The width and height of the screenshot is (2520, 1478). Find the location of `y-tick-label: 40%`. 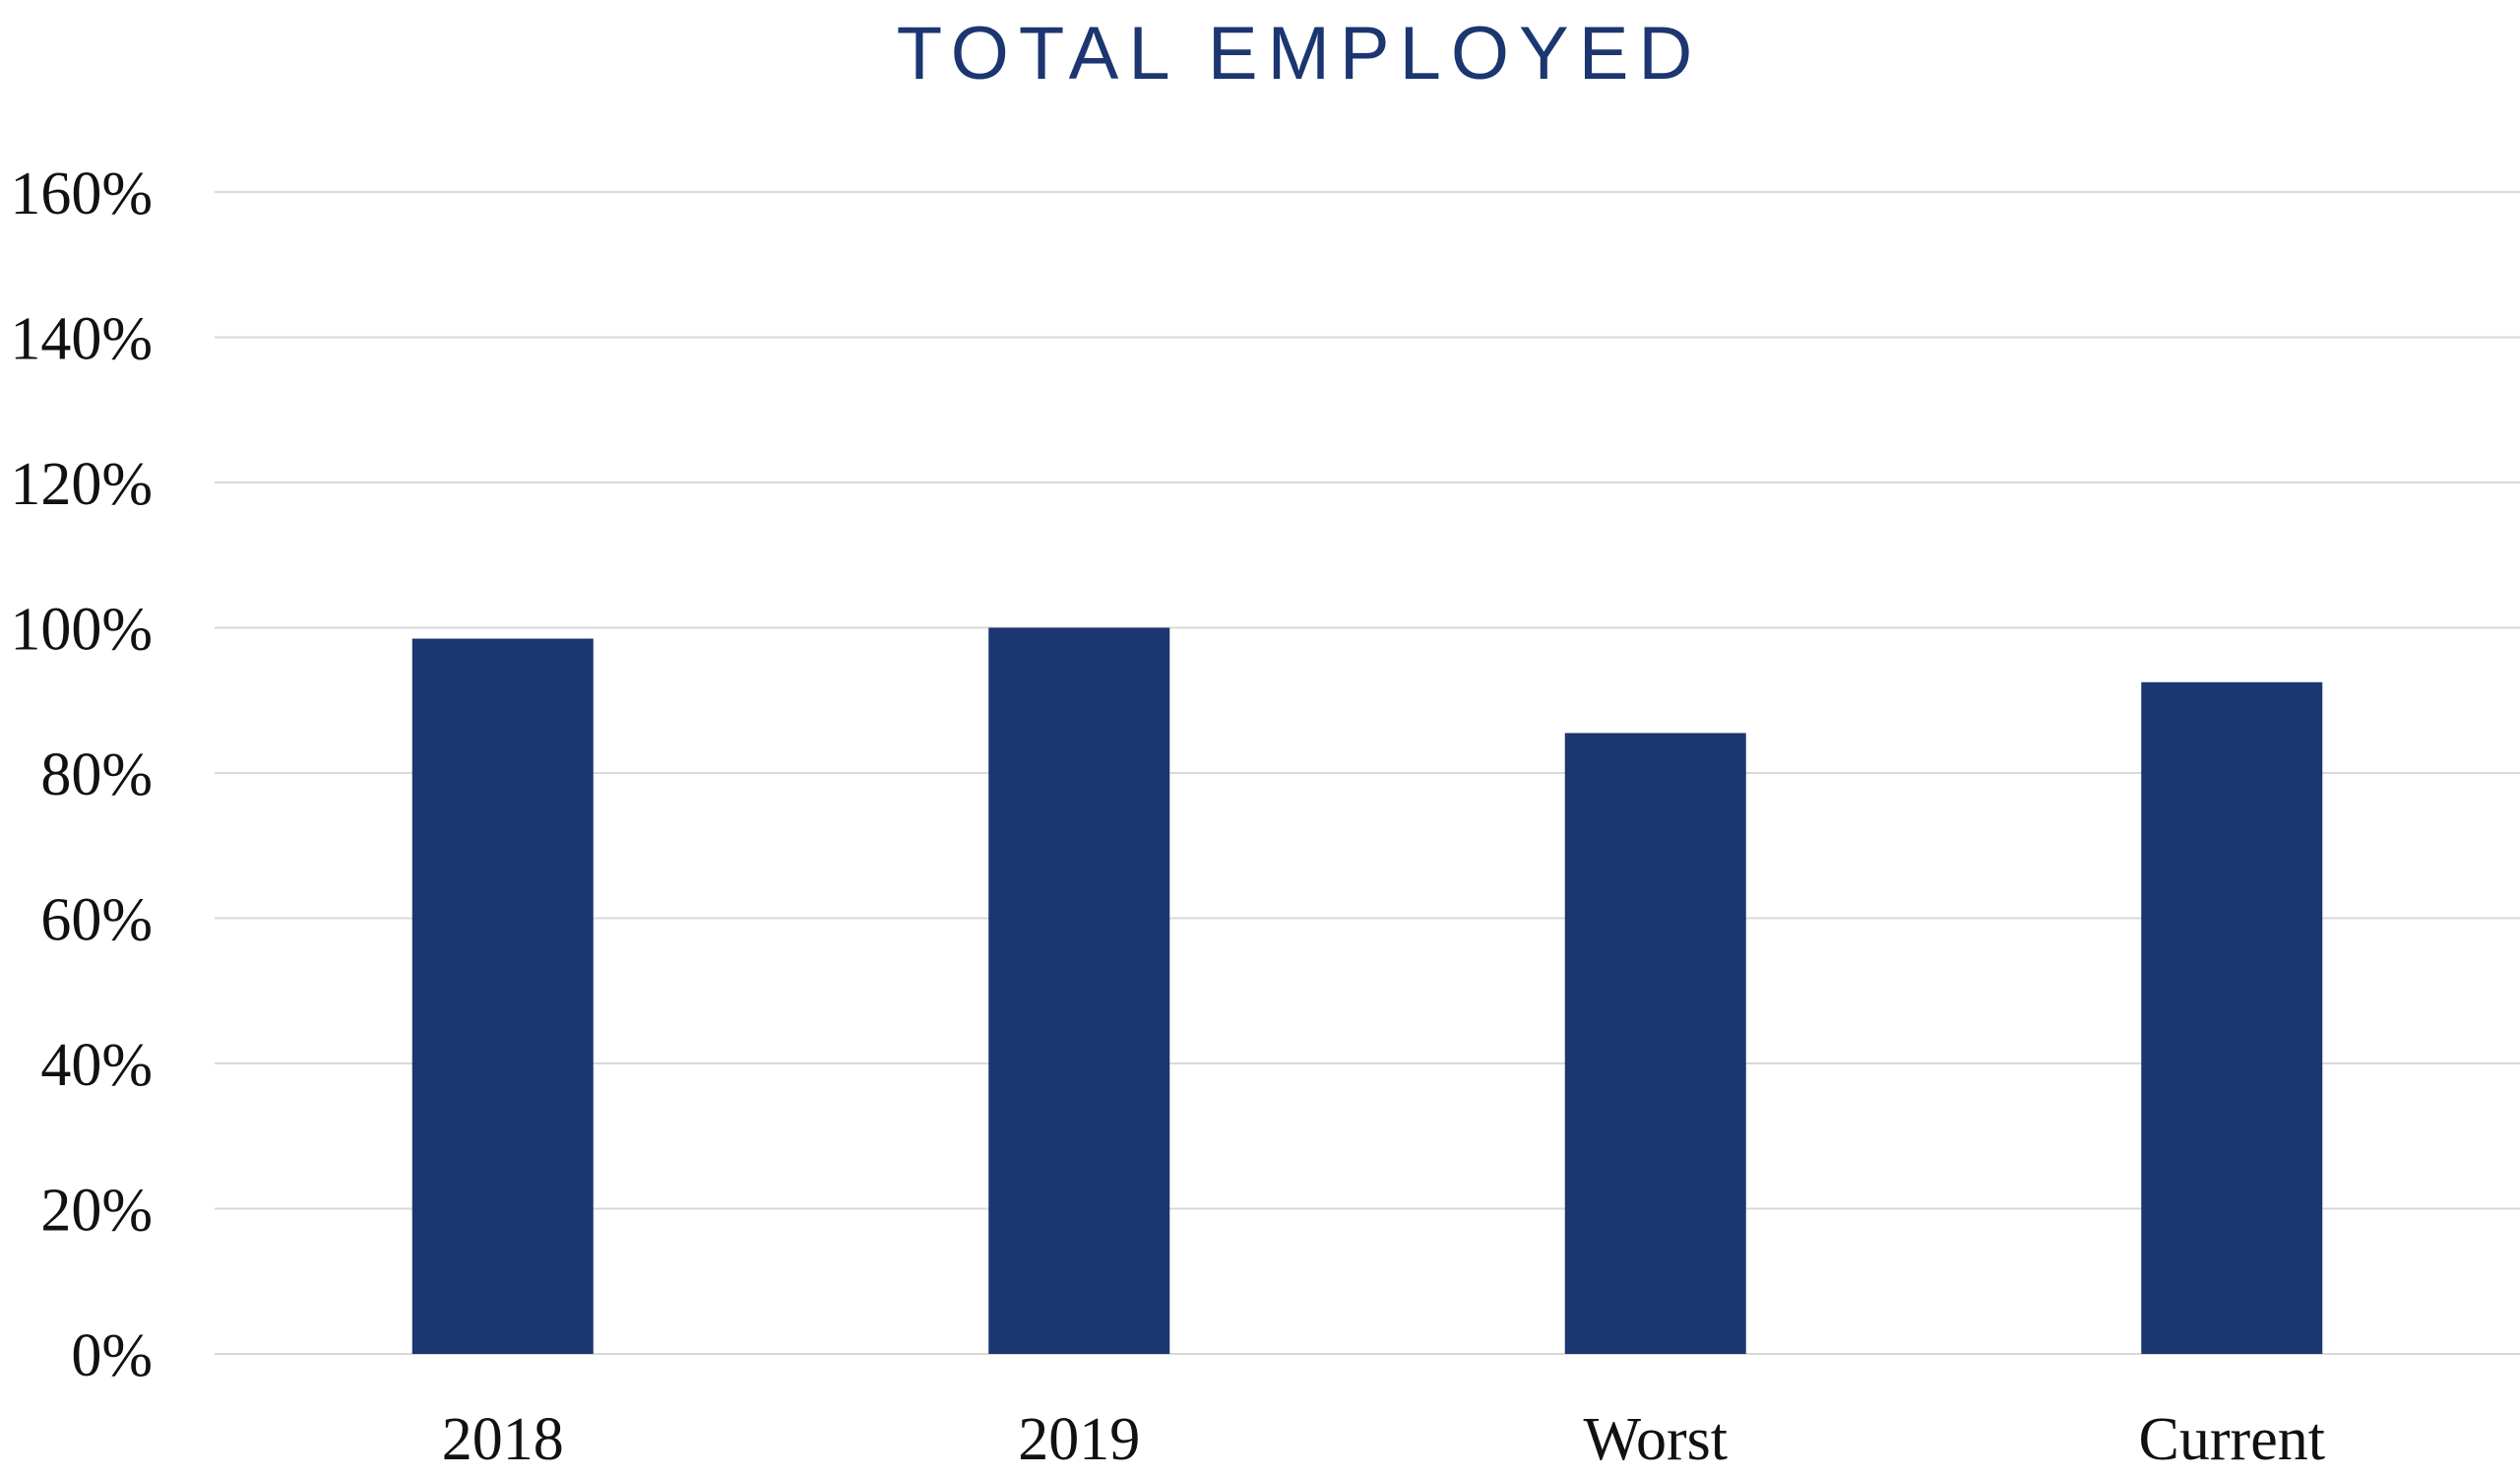

y-tick-label: 40% is located at coordinates (96, 1065).